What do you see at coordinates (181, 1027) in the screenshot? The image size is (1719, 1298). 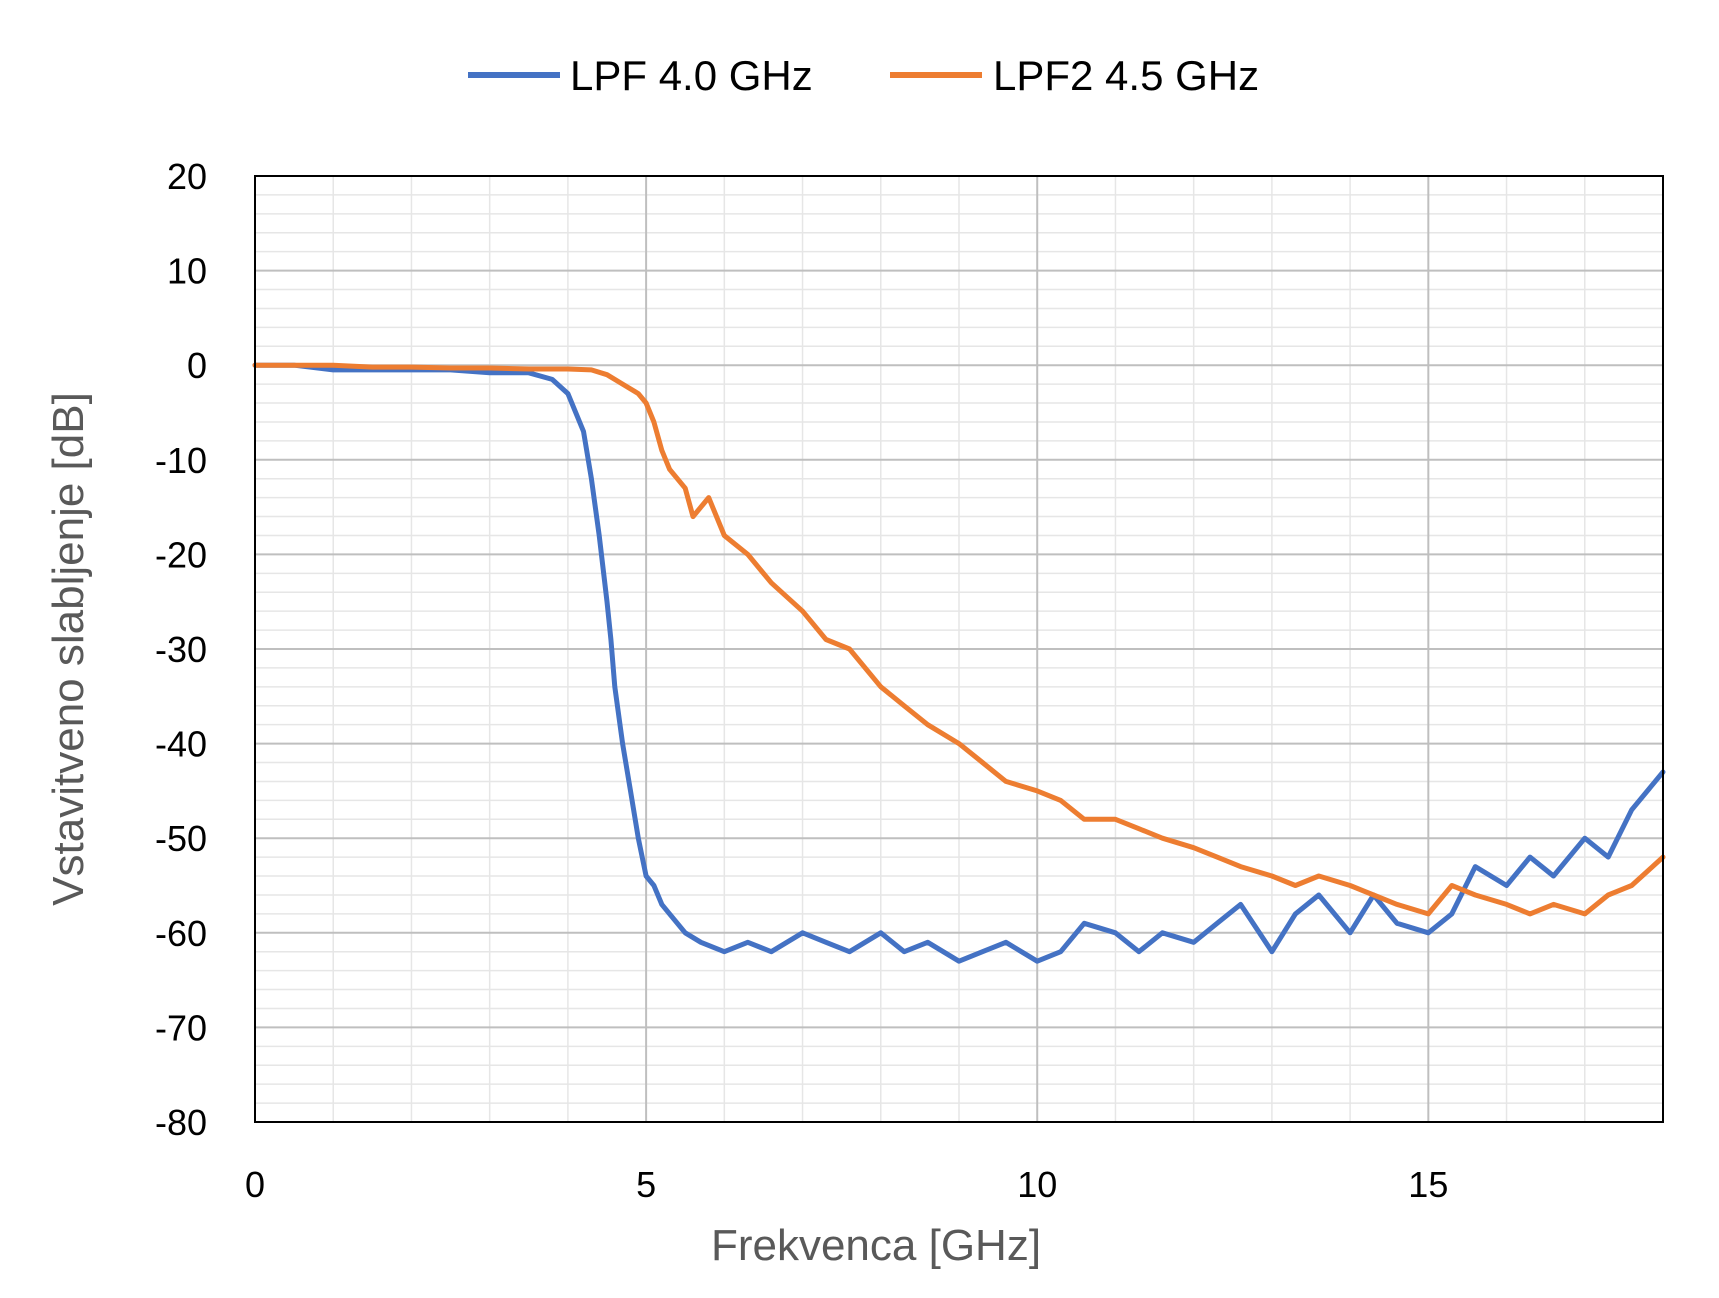 I see `y-tick-label: -70` at bounding box center [181, 1027].